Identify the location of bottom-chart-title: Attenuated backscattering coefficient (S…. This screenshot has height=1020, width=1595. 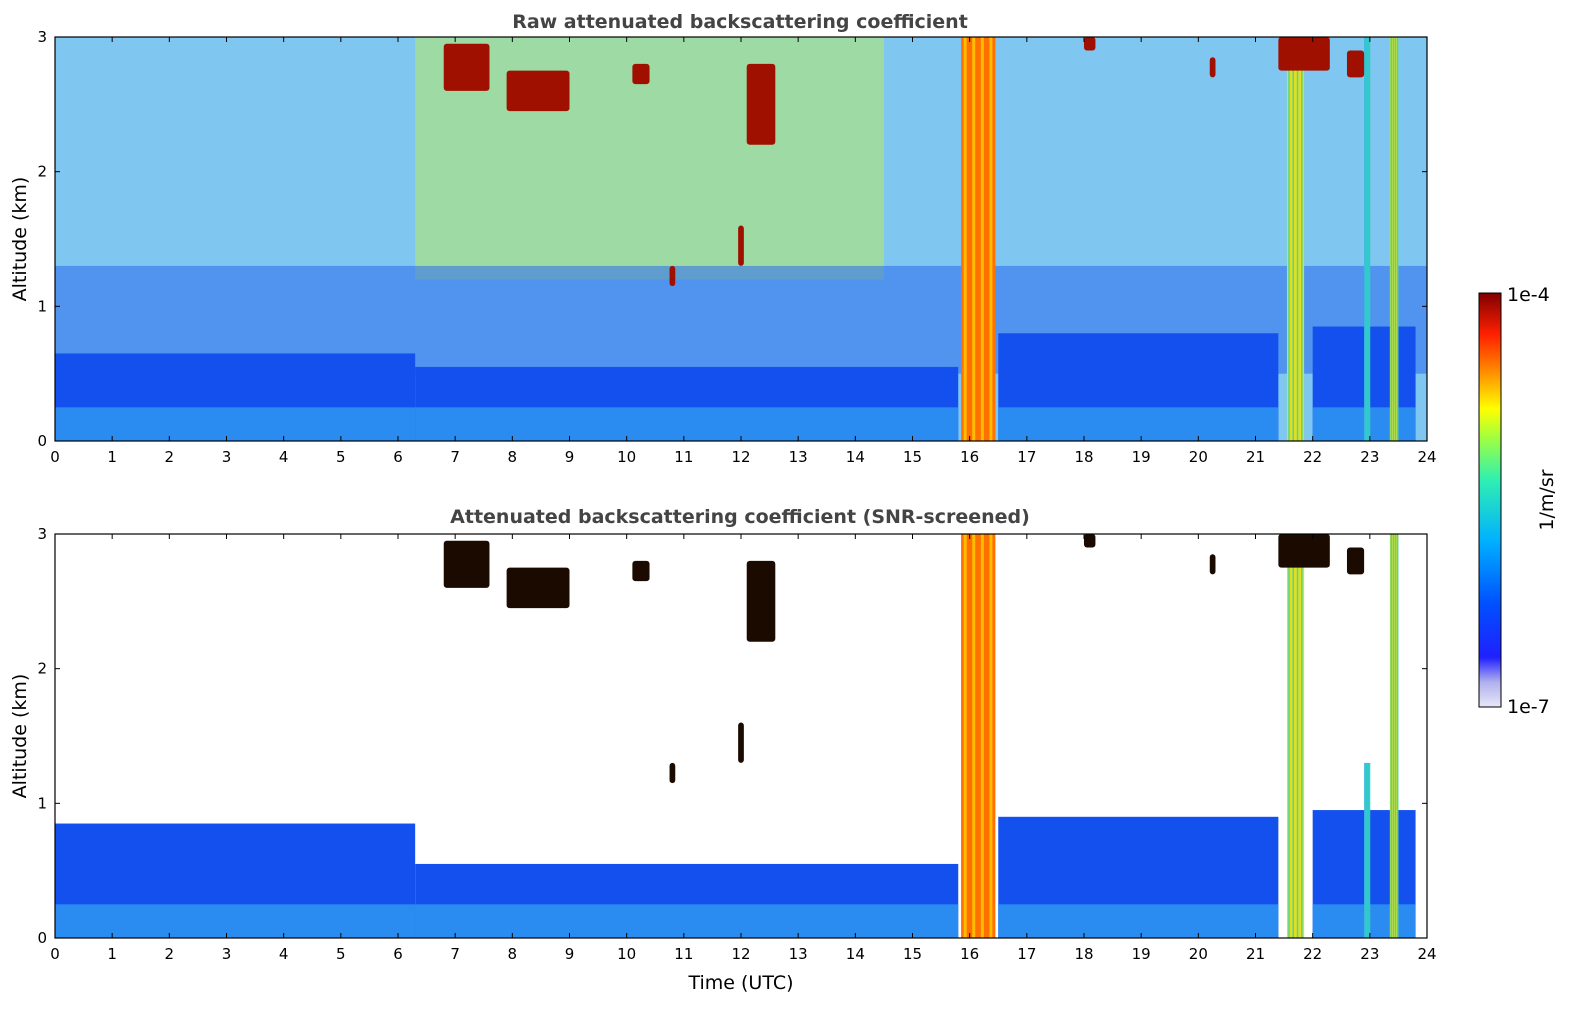
(740, 517).